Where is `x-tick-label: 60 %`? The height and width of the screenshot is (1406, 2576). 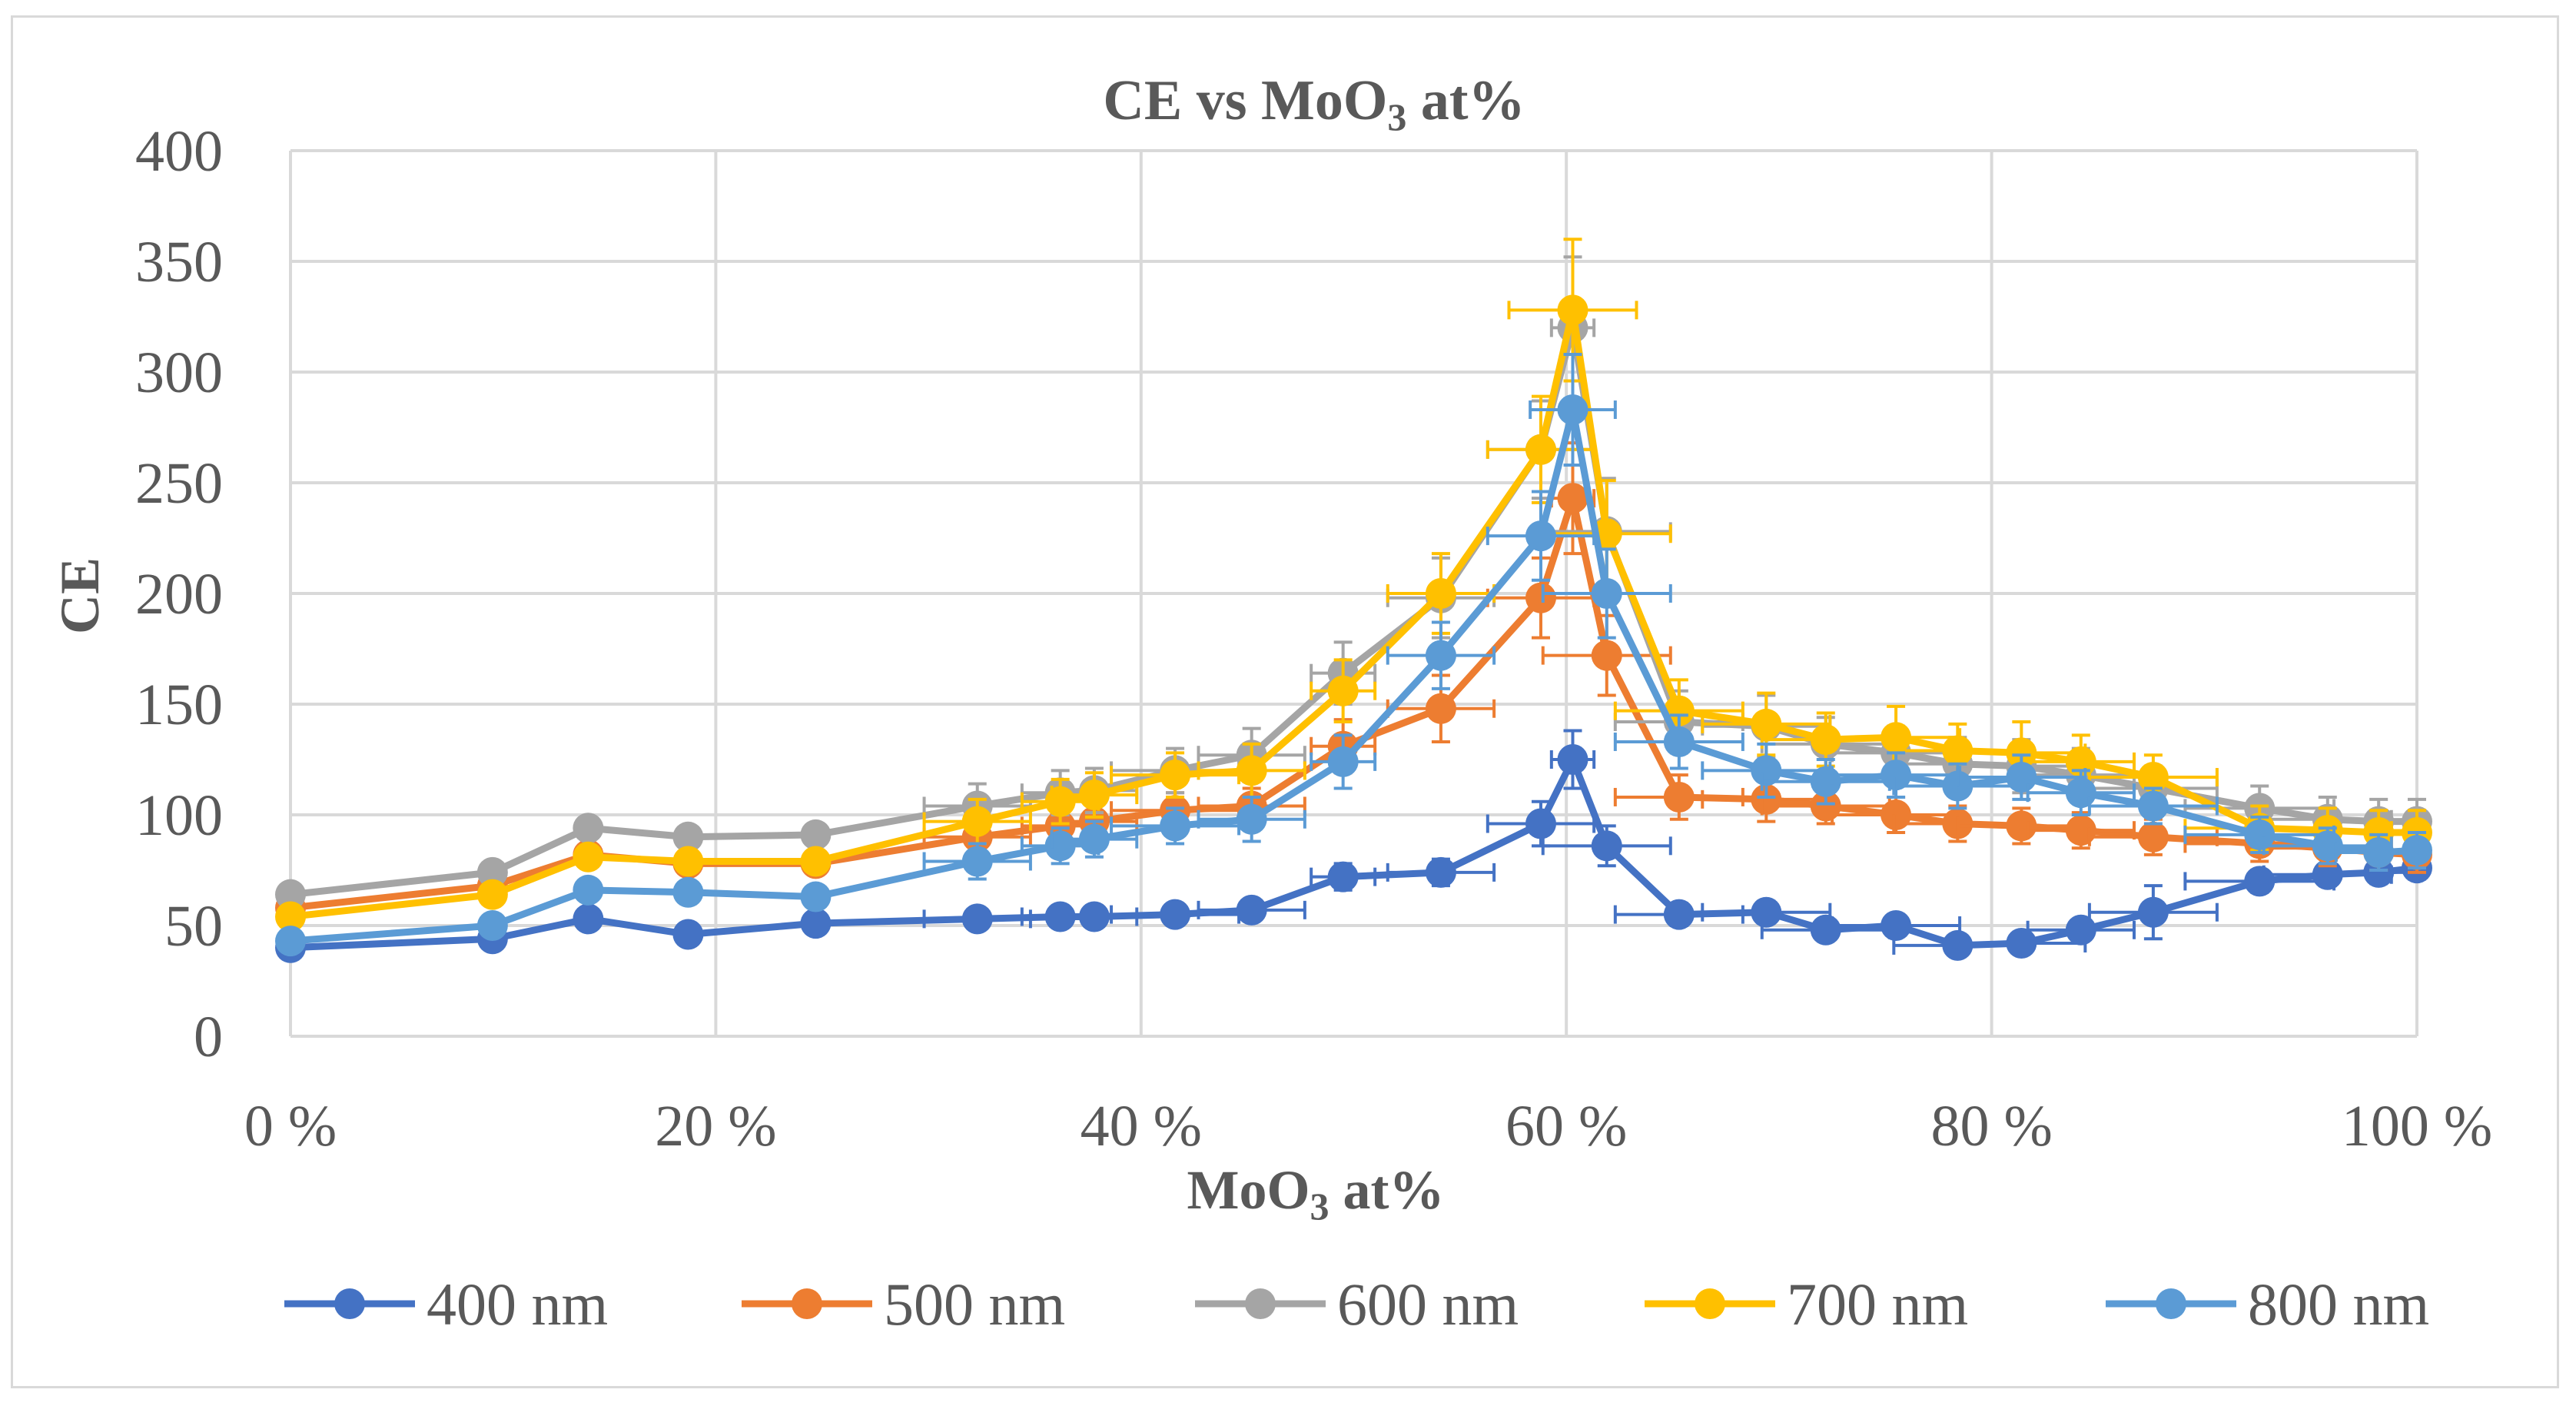
x-tick-label: 60 % is located at coordinates (1566, 1126).